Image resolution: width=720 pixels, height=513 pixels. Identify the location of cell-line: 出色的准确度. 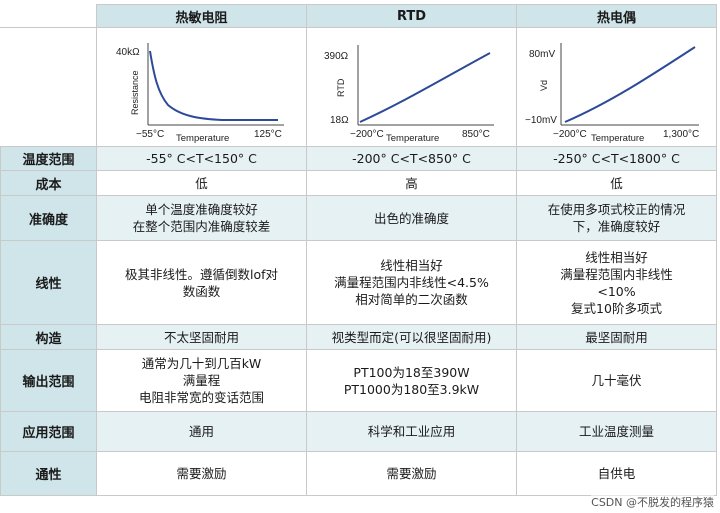
(411, 218).